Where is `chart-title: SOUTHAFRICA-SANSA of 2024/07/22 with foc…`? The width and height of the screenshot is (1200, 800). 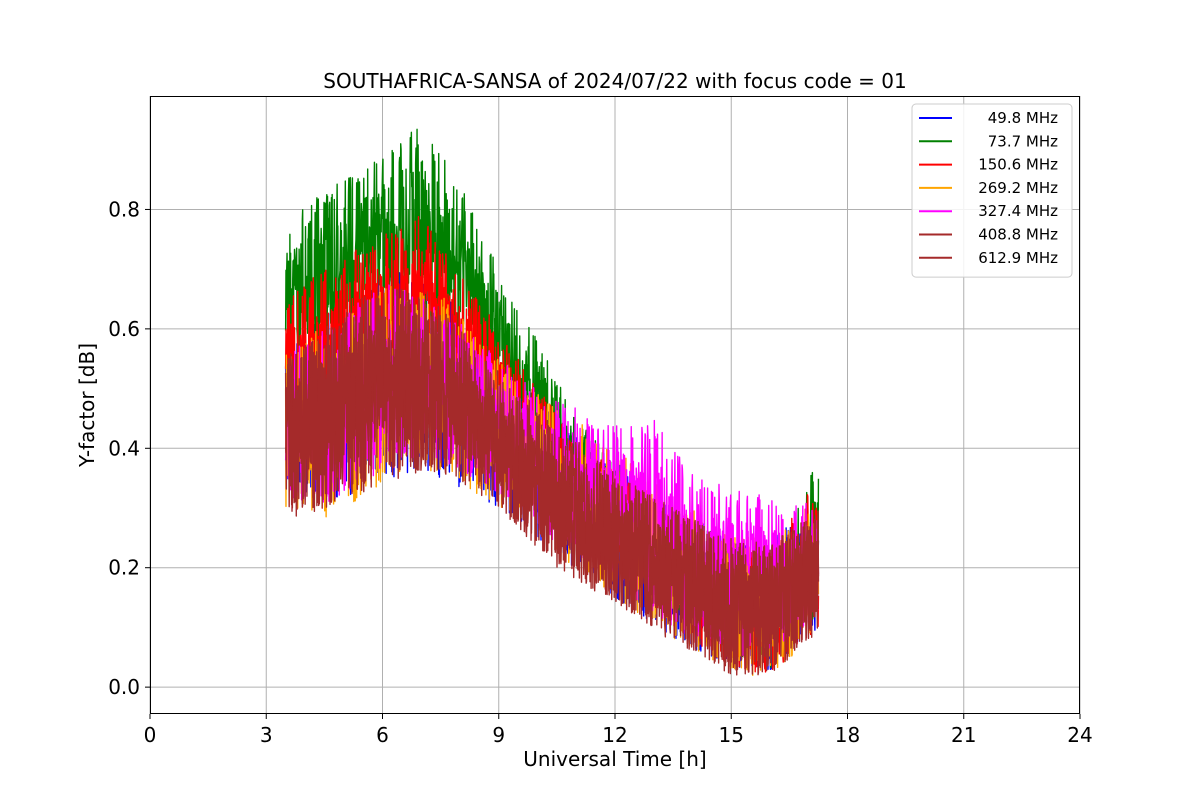 chart-title: SOUTHAFRICA-SANSA of 2024/07/22 with foc… is located at coordinates (615, 81).